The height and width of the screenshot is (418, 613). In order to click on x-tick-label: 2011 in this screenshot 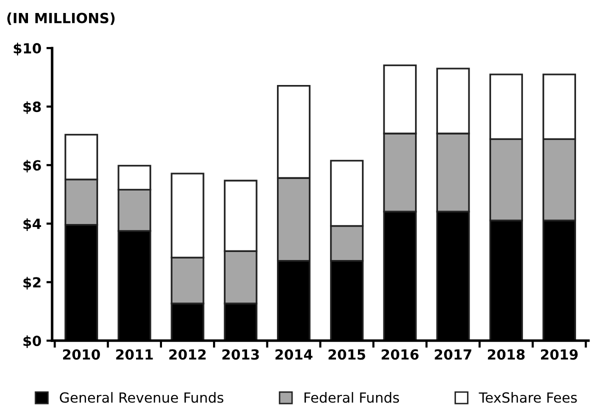, I will do `click(134, 354)`.